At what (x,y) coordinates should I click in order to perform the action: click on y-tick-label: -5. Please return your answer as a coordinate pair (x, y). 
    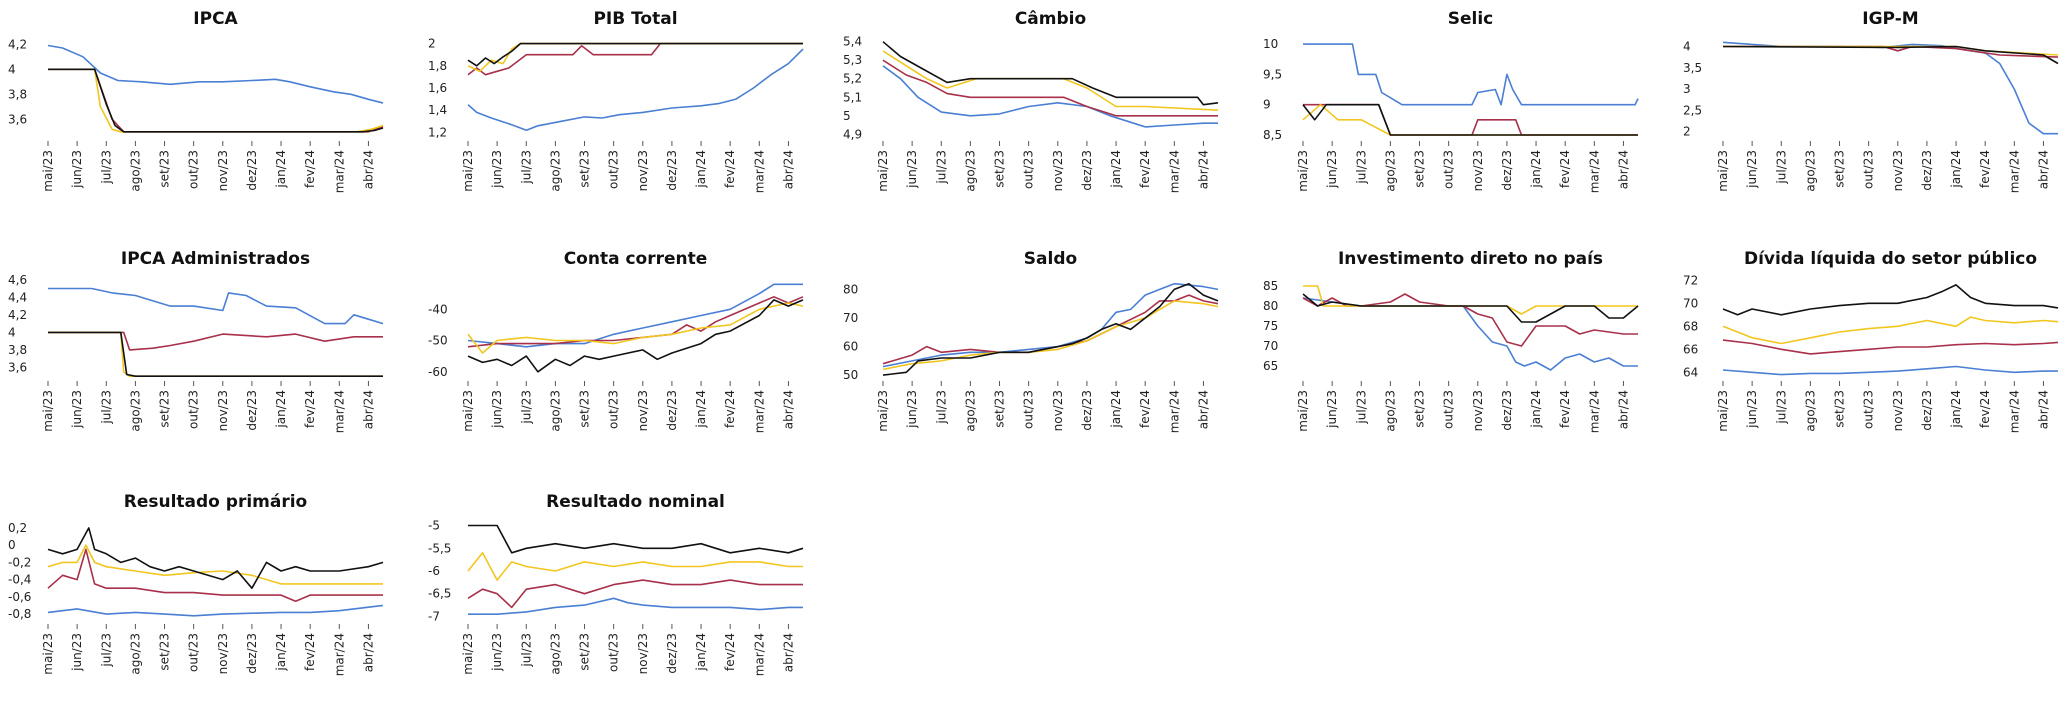
    Looking at the image, I should click on (434, 526).